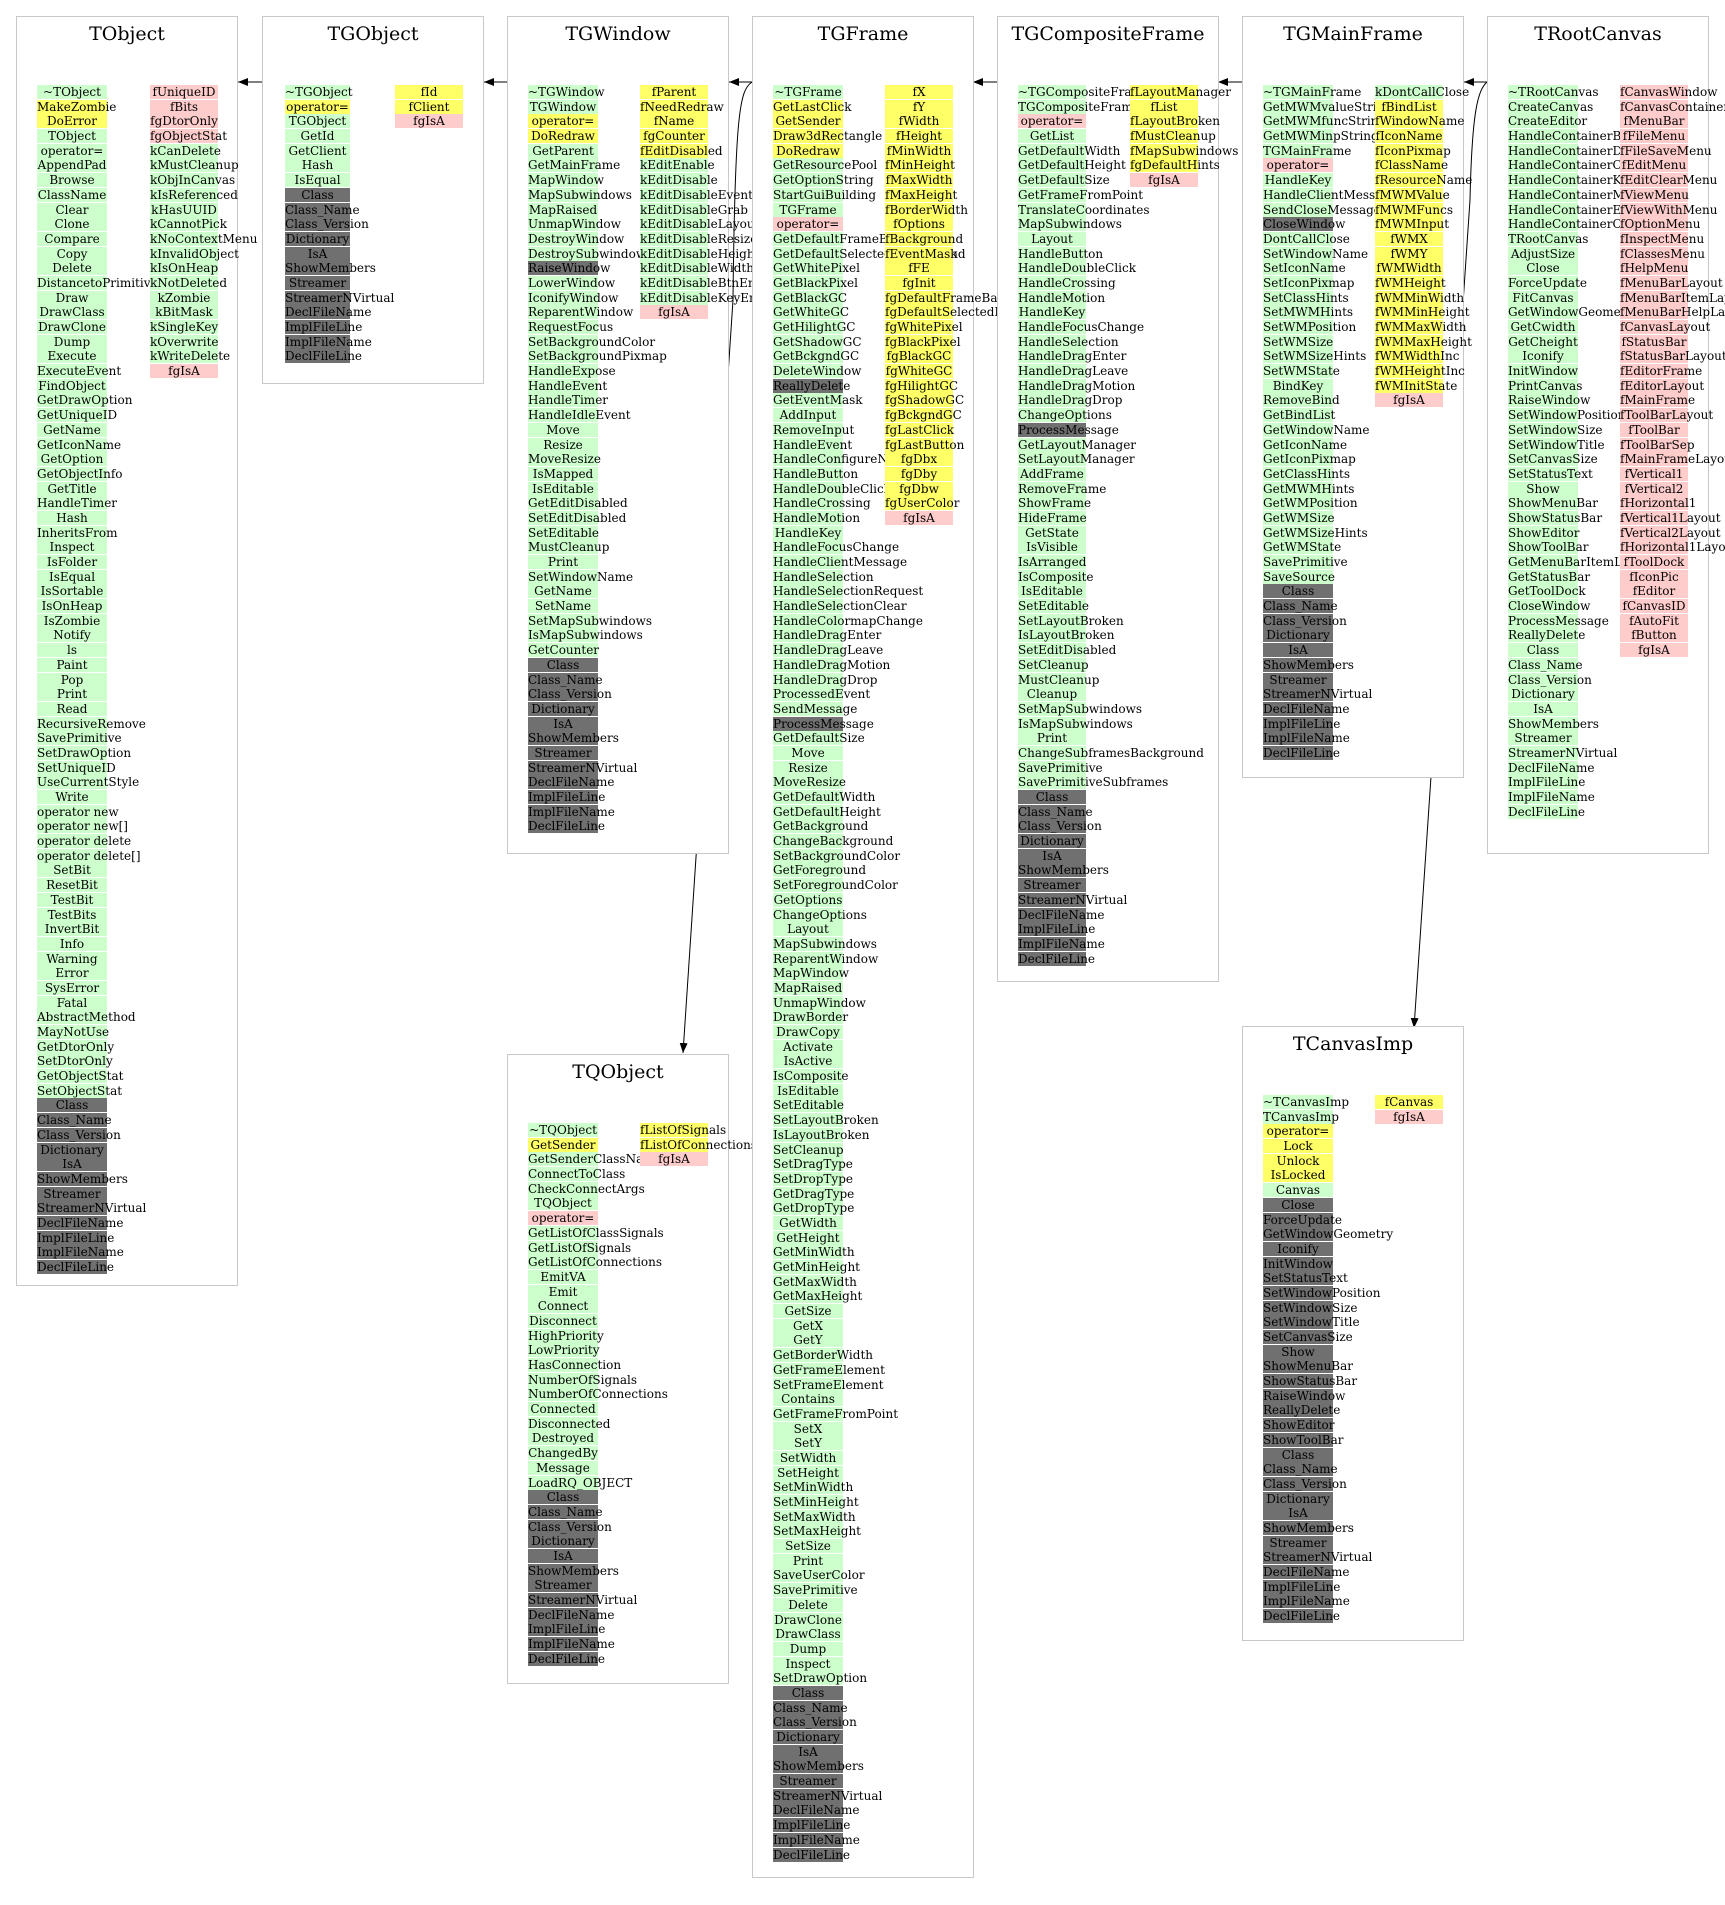  Describe the element at coordinates (820, 870) in the screenshot. I see `method-entry: GetForeground` at that location.